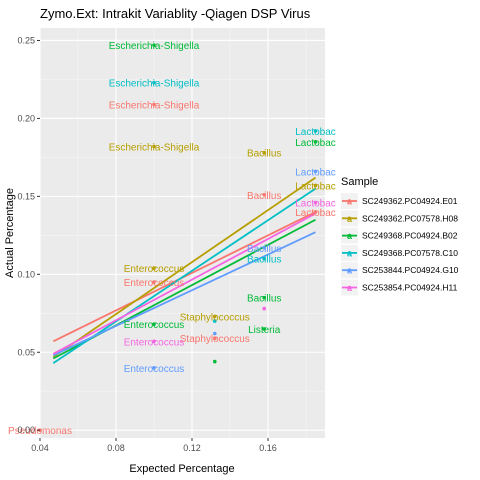 Image resolution: width=480 pixels, height=480 pixels. What do you see at coordinates (410, 236) in the screenshot?
I see `legend-label: SC249368.PC04924.B02` at bounding box center [410, 236].